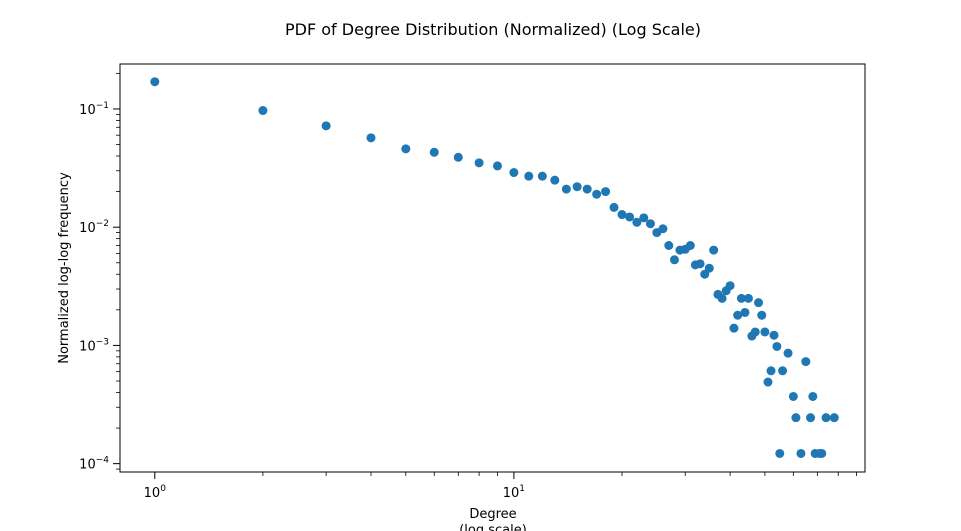 The height and width of the screenshot is (531, 961). What do you see at coordinates (94, 227) in the screenshot?
I see `y-tick-label: 10⁻²` at bounding box center [94, 227].